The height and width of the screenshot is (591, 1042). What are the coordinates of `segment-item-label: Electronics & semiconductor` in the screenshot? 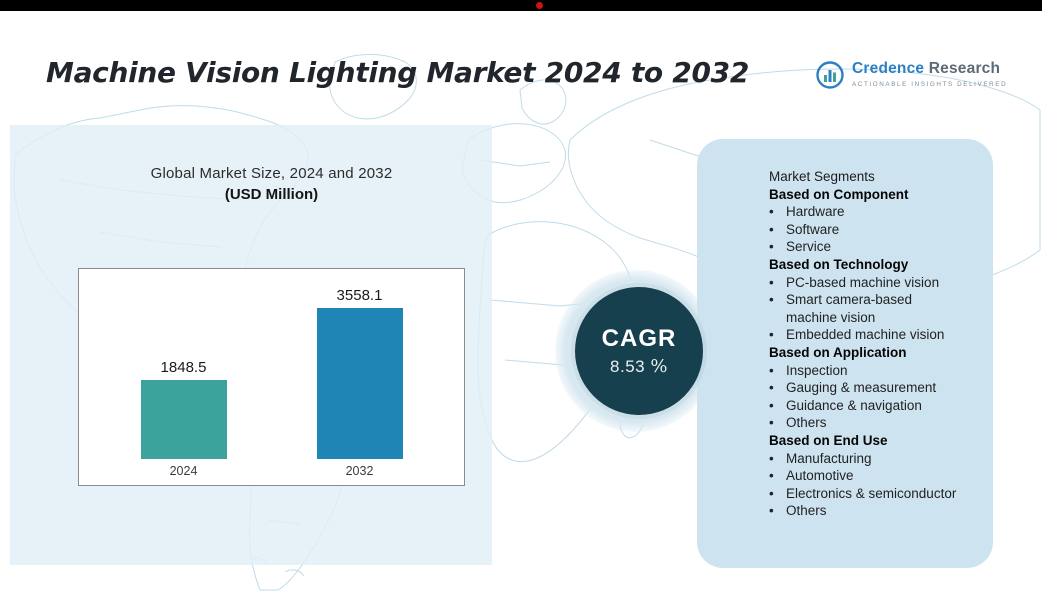 It's located at (871, 493).